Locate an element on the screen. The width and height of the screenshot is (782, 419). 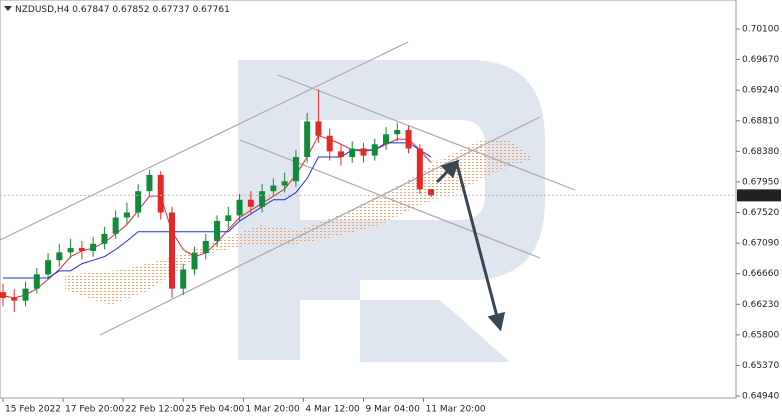
x-tick-label: 17 Feb 20:00 is located at coordinates (94, 410).